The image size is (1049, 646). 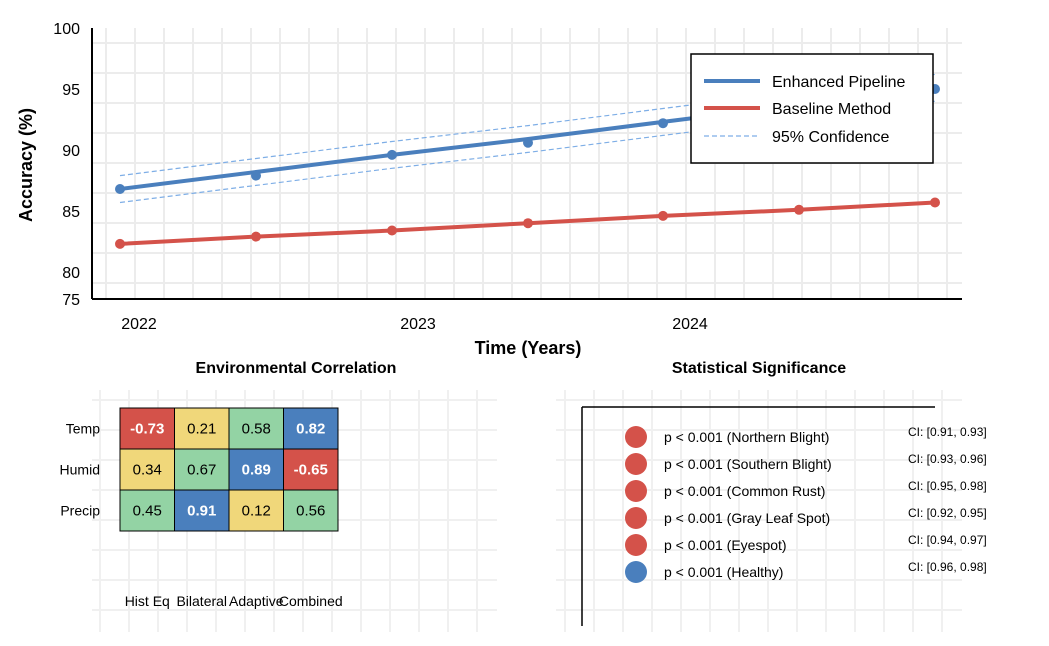 What do you see at coordinates (256, 429) in the screenshot?
I see `heatmap-value: 0.58` at bounding box center [256, 429].